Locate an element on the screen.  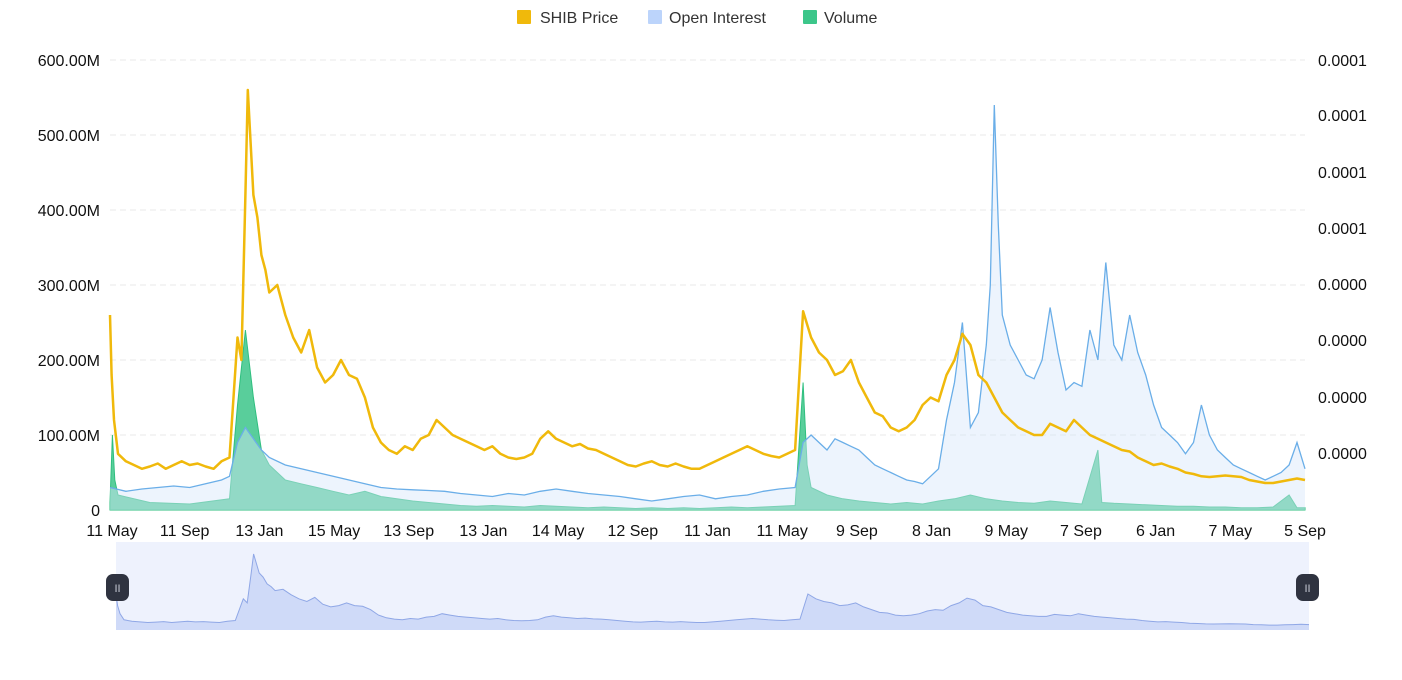
x-tick-label: 11 Sep is located at coordinates (185, 531).